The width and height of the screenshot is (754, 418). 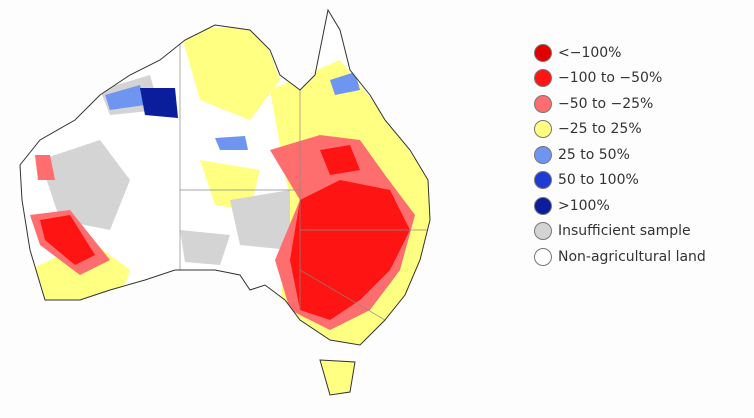 I want to click on legend-item: Non-agricultural land, so click(x=620, y=257).